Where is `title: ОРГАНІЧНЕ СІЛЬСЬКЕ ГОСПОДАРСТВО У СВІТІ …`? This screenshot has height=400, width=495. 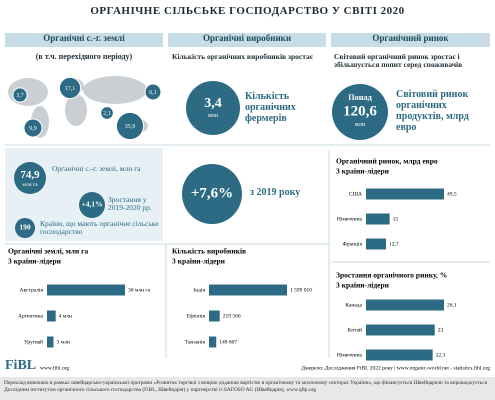
title: ОРГАНІЧНЕ СІЛЬСЬКЕ ГОСПОДАРСТВО У СВІТІ … is located at coordinates (247, 11).